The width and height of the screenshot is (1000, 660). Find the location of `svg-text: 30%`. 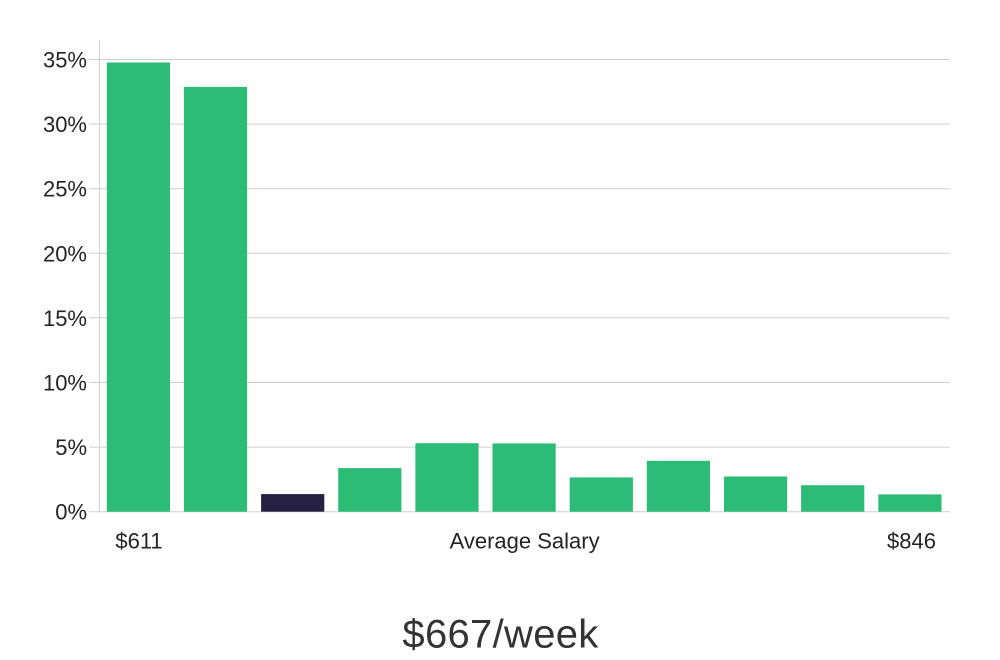

svg-text: 30% is located at coordinates (65, 124).